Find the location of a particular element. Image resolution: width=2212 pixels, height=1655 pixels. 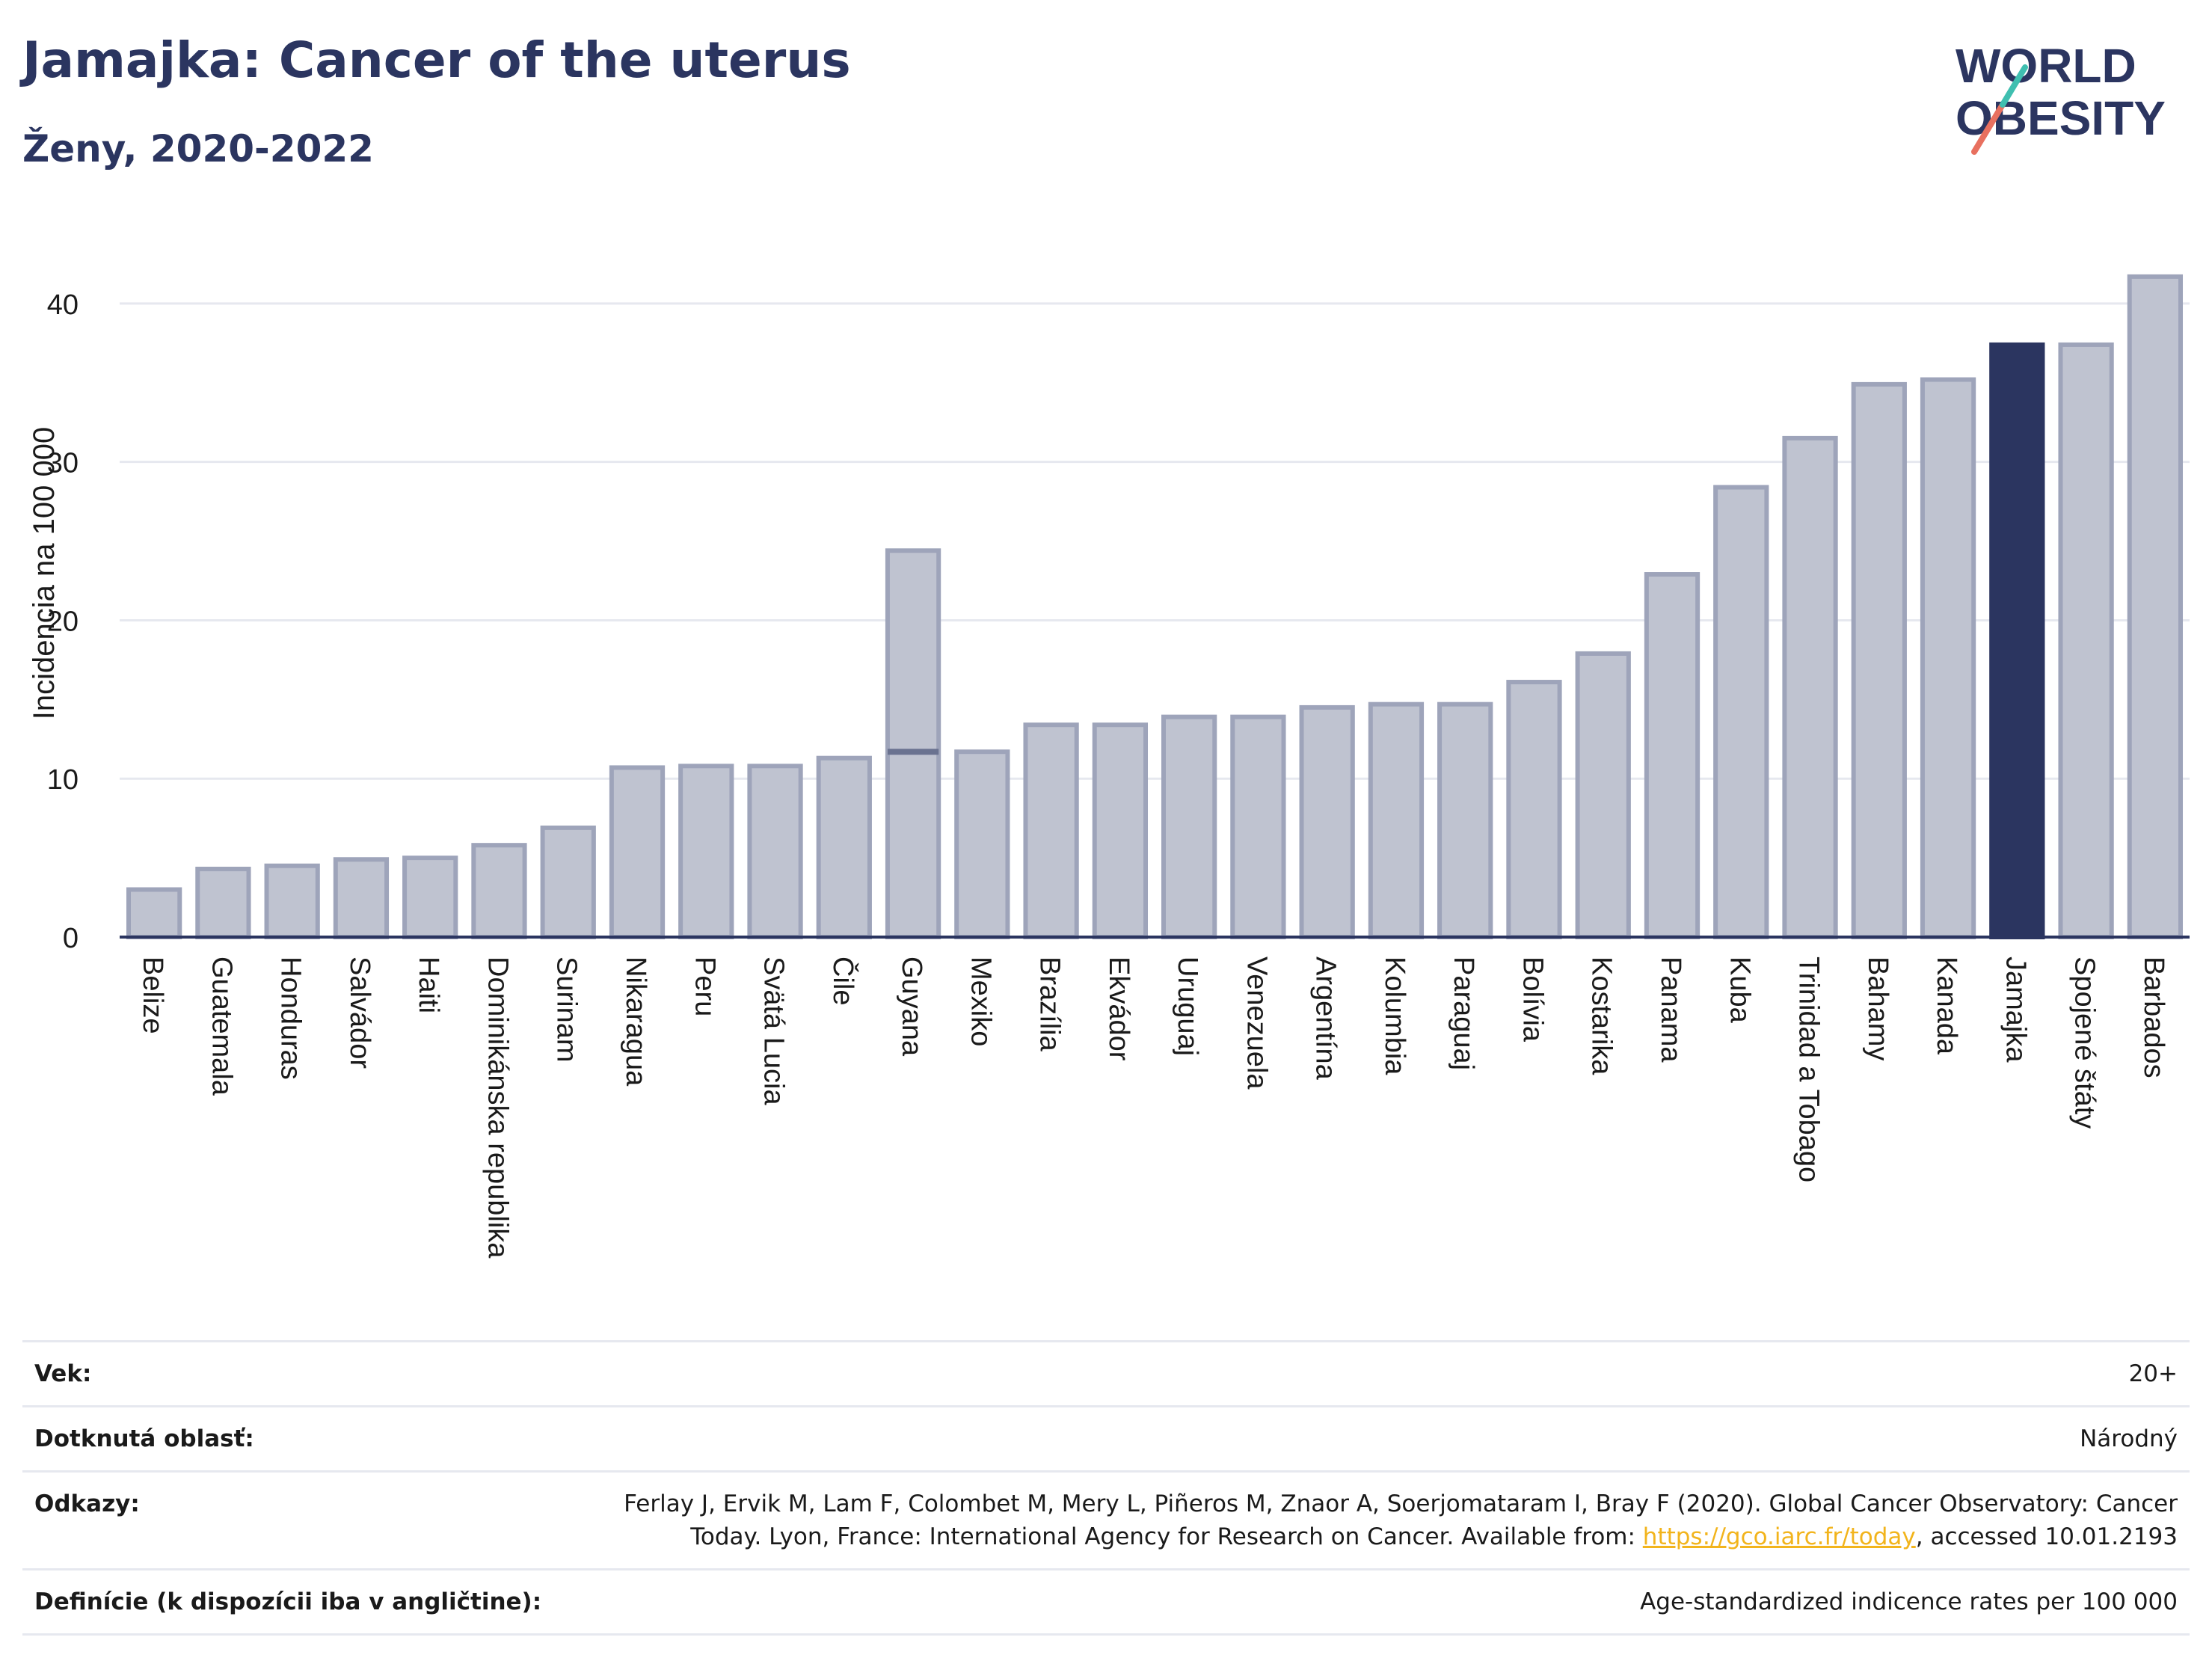

logo-slash-coral-icon is located at coordinates (1988, 128).